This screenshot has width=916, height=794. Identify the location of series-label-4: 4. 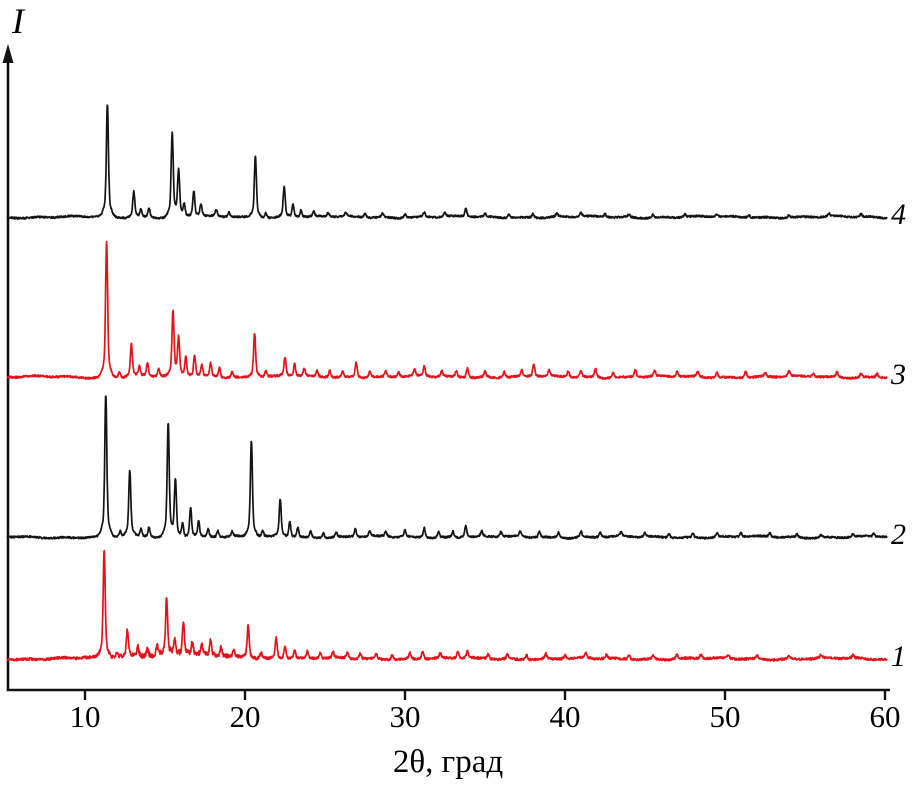
(898, 214).